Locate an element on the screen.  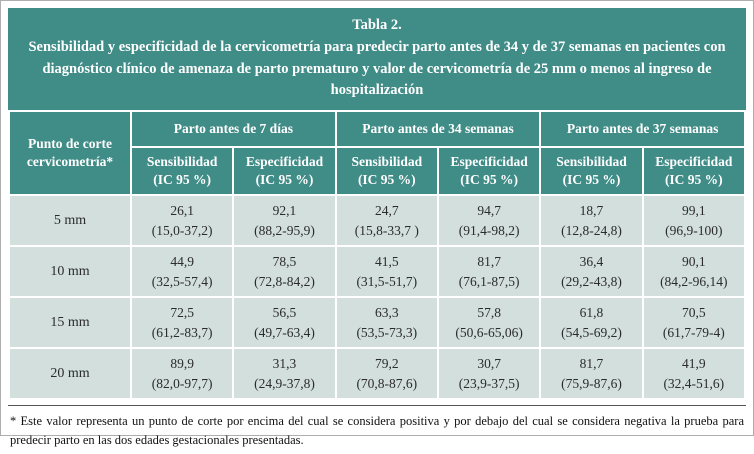
data-cell: 61,8 (54,5-69,2) is located at coordinates (591, 322).